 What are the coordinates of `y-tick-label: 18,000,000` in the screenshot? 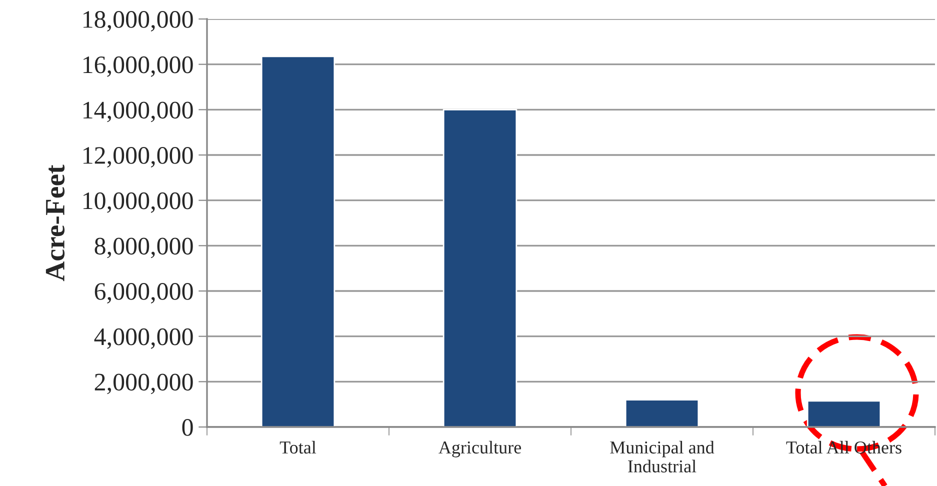 It's located at (138, 21).